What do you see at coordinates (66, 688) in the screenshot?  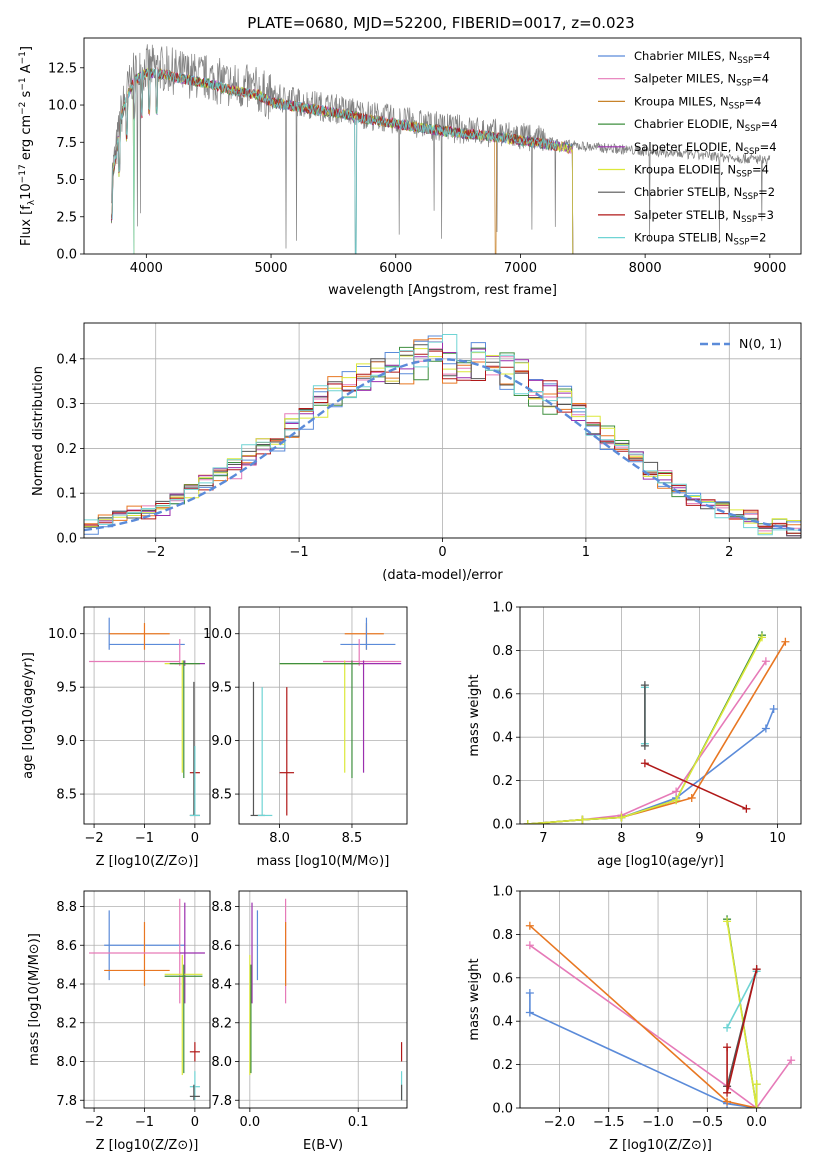 I see `y-tick-label: 9.5` at bounding box center [66, 688].